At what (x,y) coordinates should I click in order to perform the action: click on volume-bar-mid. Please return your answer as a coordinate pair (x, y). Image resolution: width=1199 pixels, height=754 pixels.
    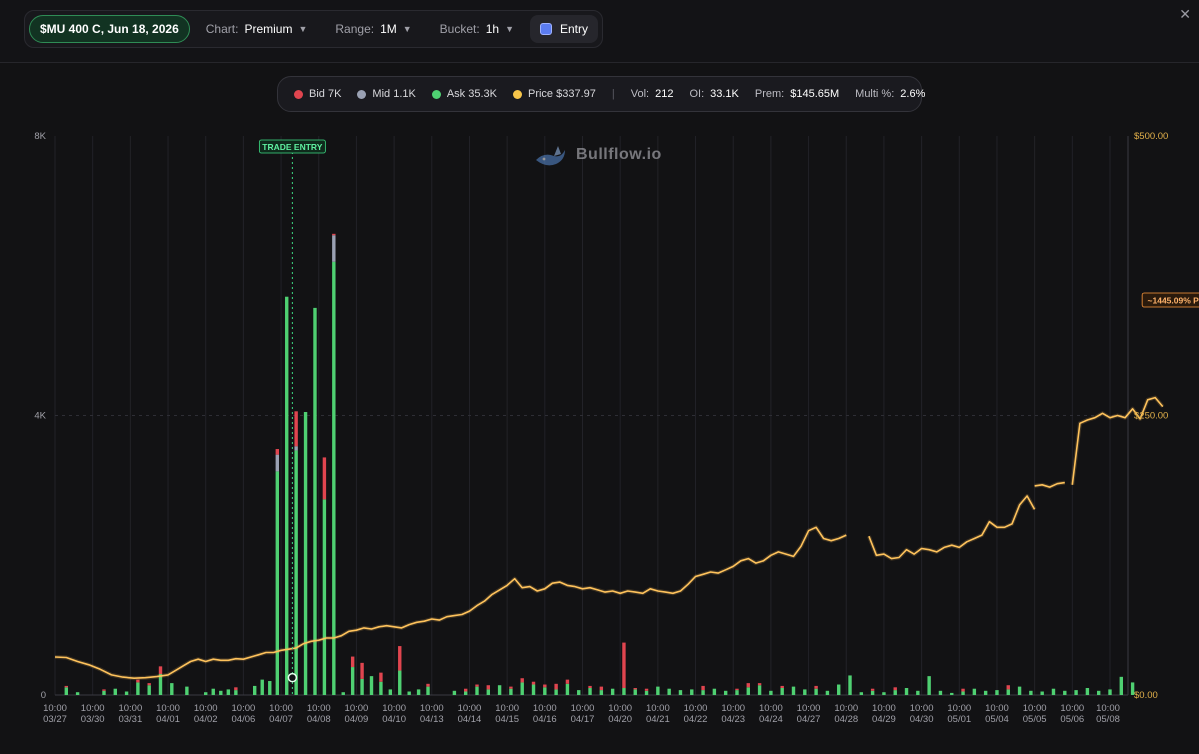
    Looking at the image, I should click on (277, 463).